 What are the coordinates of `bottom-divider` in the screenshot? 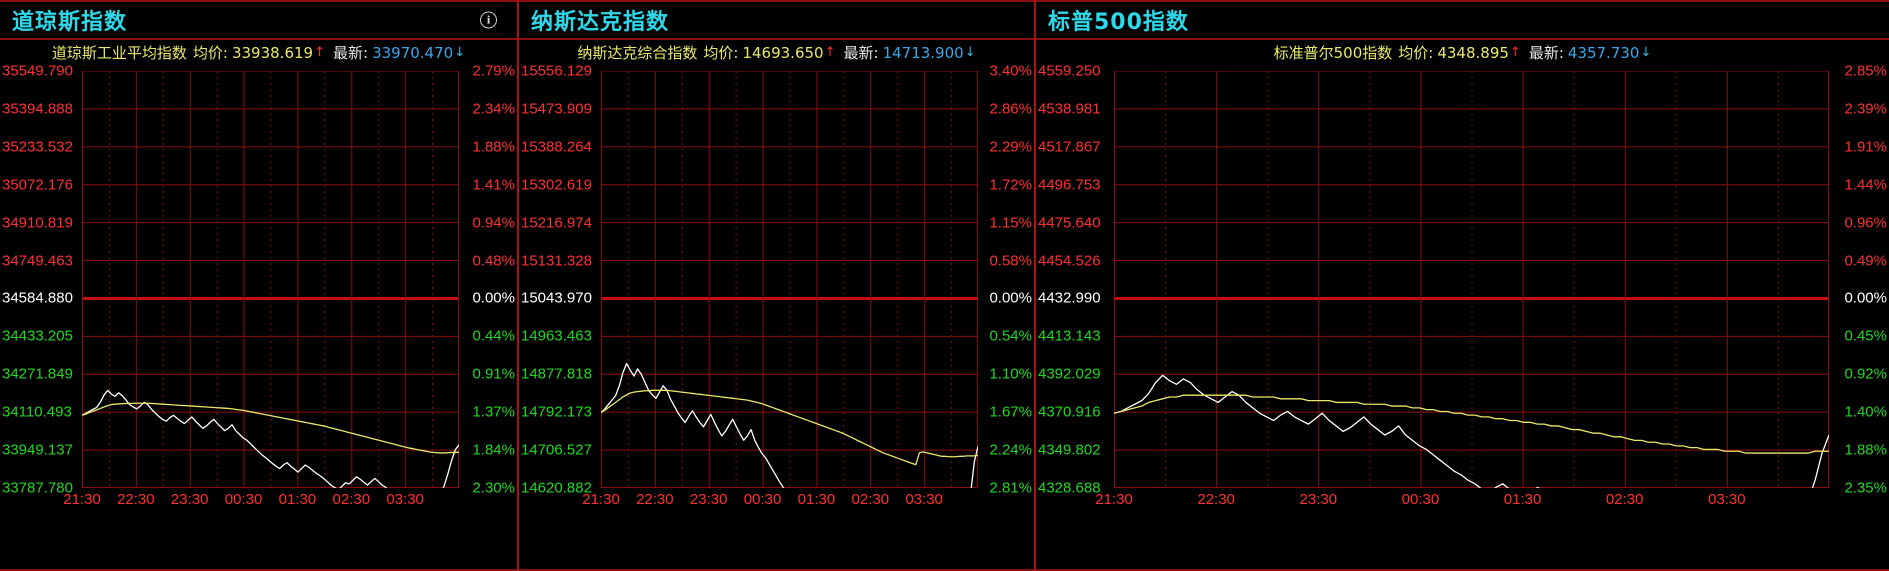 It's located at (258, 570).